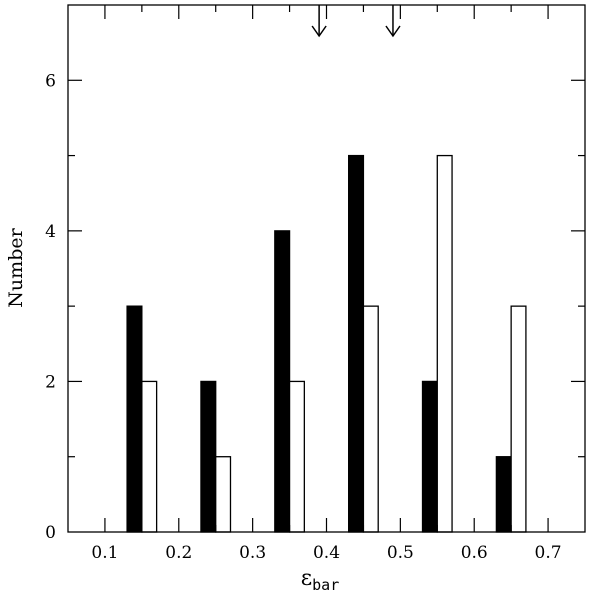 Image resolution: width=600 pixels, height=596 pixels. Describe the element at coordinates (178, 553) in the screenshot. I see `x-tick-label: 0.2` at that location.